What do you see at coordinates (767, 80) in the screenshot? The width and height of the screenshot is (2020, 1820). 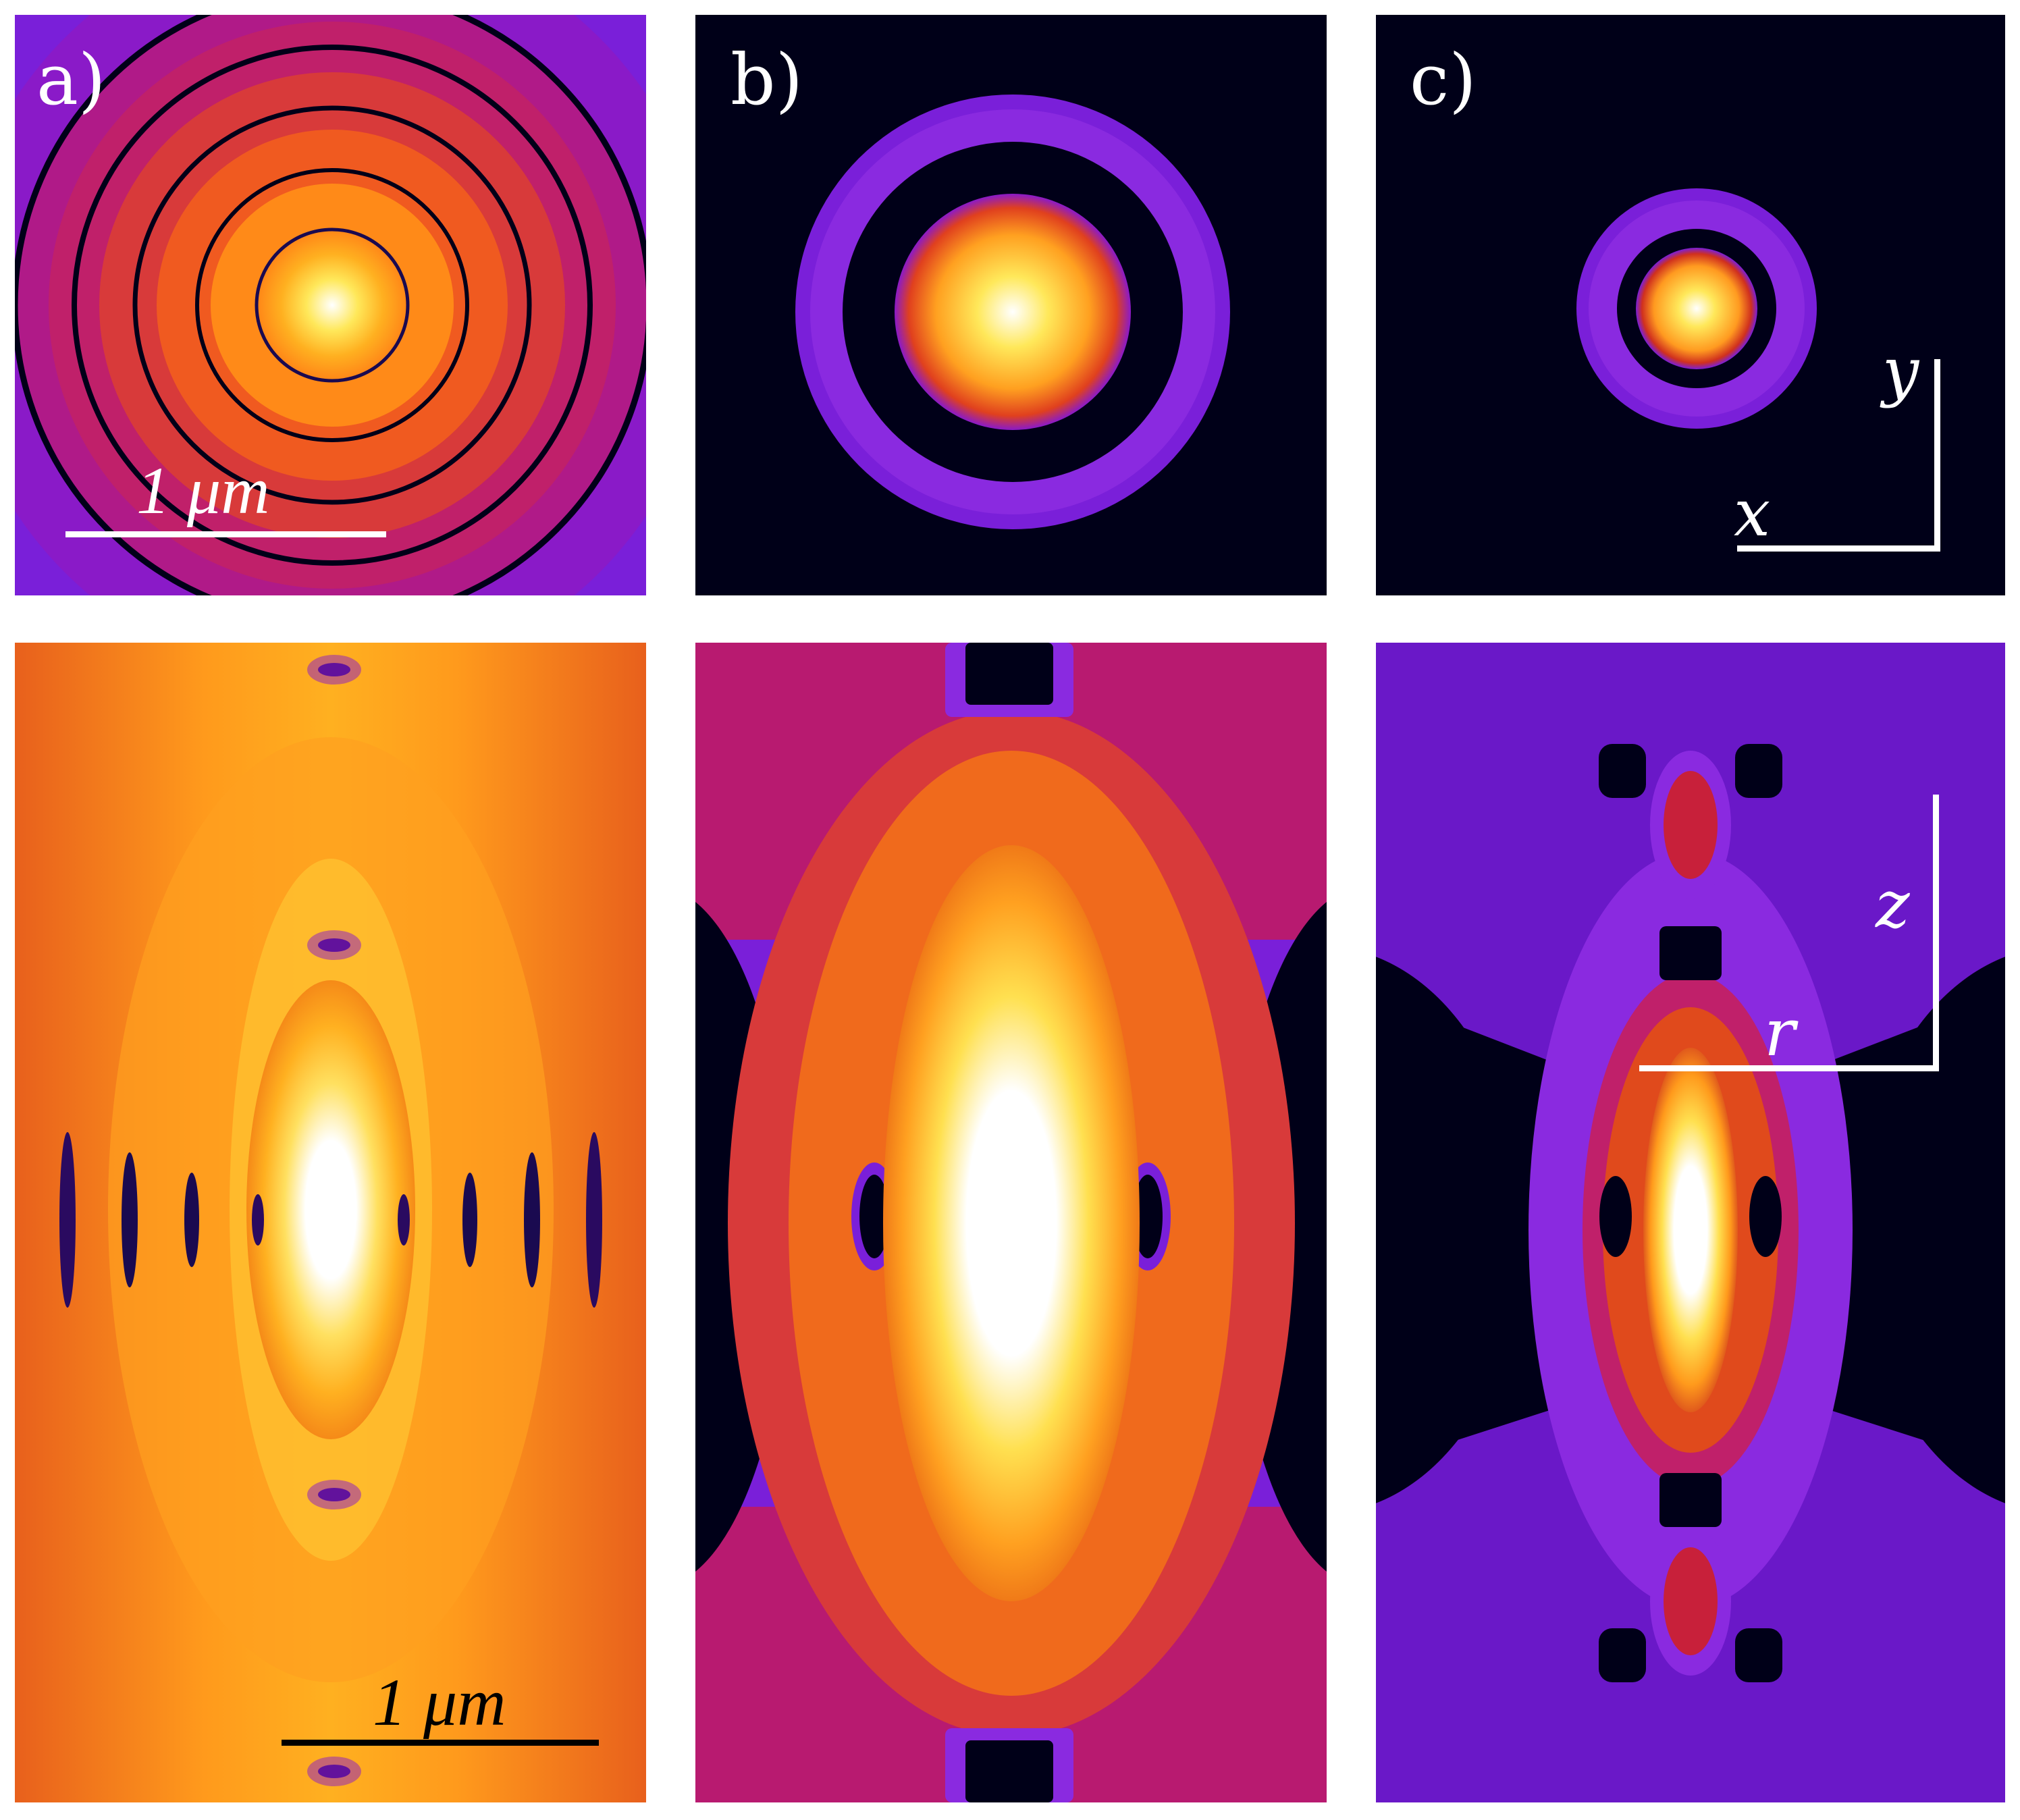 I see `panel-b-label: b)` at bounding box center [767, 80].